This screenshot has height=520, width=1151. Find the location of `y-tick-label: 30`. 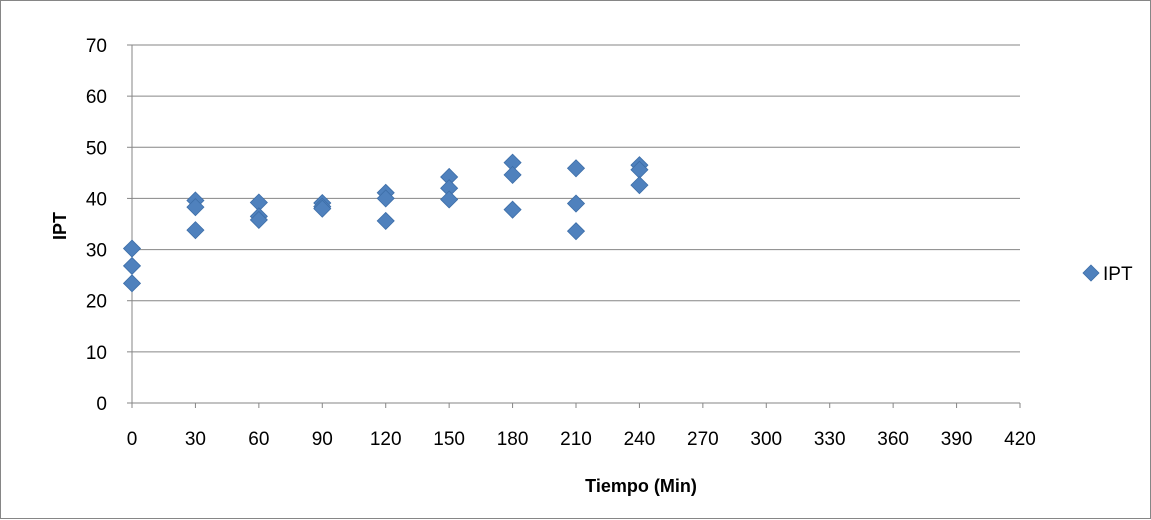

y-tick-label: 30 is located at coordinates (96, 251).